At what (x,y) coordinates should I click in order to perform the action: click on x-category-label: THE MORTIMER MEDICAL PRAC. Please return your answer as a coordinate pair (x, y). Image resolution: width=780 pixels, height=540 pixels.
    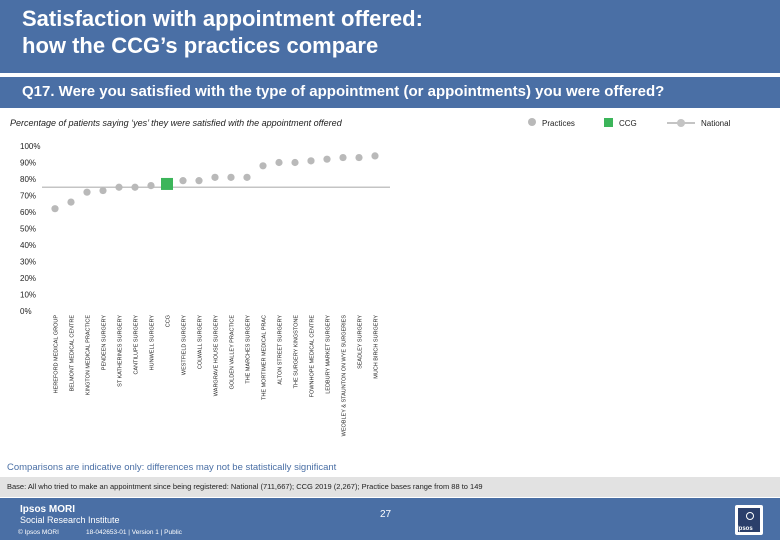
    Looking at the image, I should click on (265, 357).